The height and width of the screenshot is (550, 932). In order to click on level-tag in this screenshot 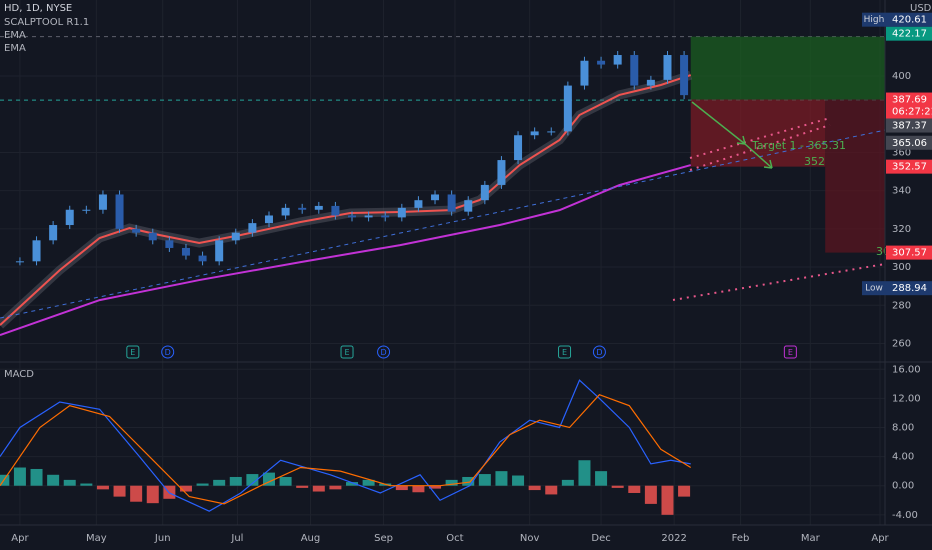, I will do `click(874, 19)`.